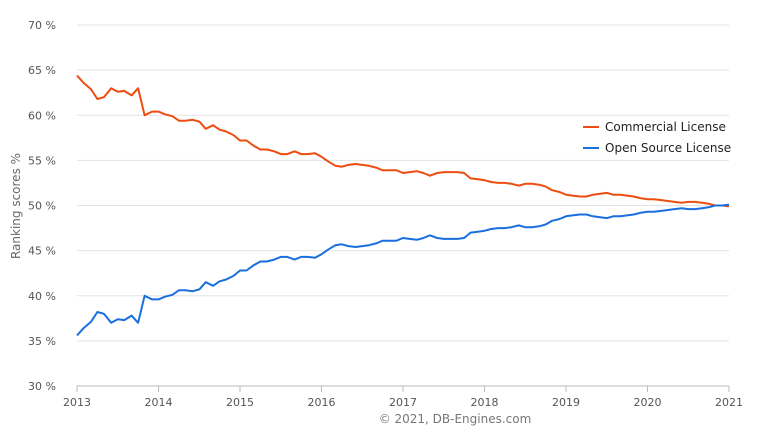  I want to click on x-tick-label: 2014, so click(159, 402).